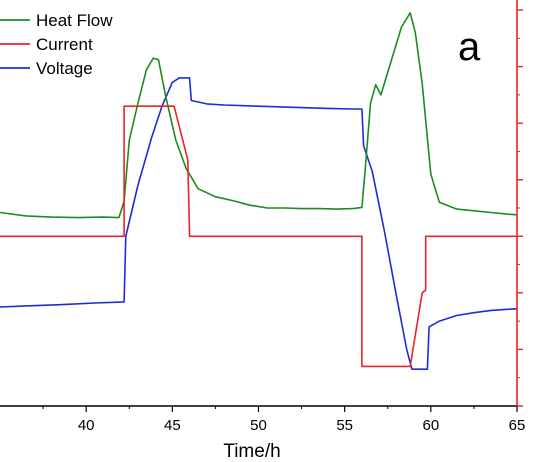 Image resolution: width=534 pixels, height=462 pixels. Describe the element at coordinates (74, 20) in the screenshot. I see `legend-label: Heat Flow` at that location.